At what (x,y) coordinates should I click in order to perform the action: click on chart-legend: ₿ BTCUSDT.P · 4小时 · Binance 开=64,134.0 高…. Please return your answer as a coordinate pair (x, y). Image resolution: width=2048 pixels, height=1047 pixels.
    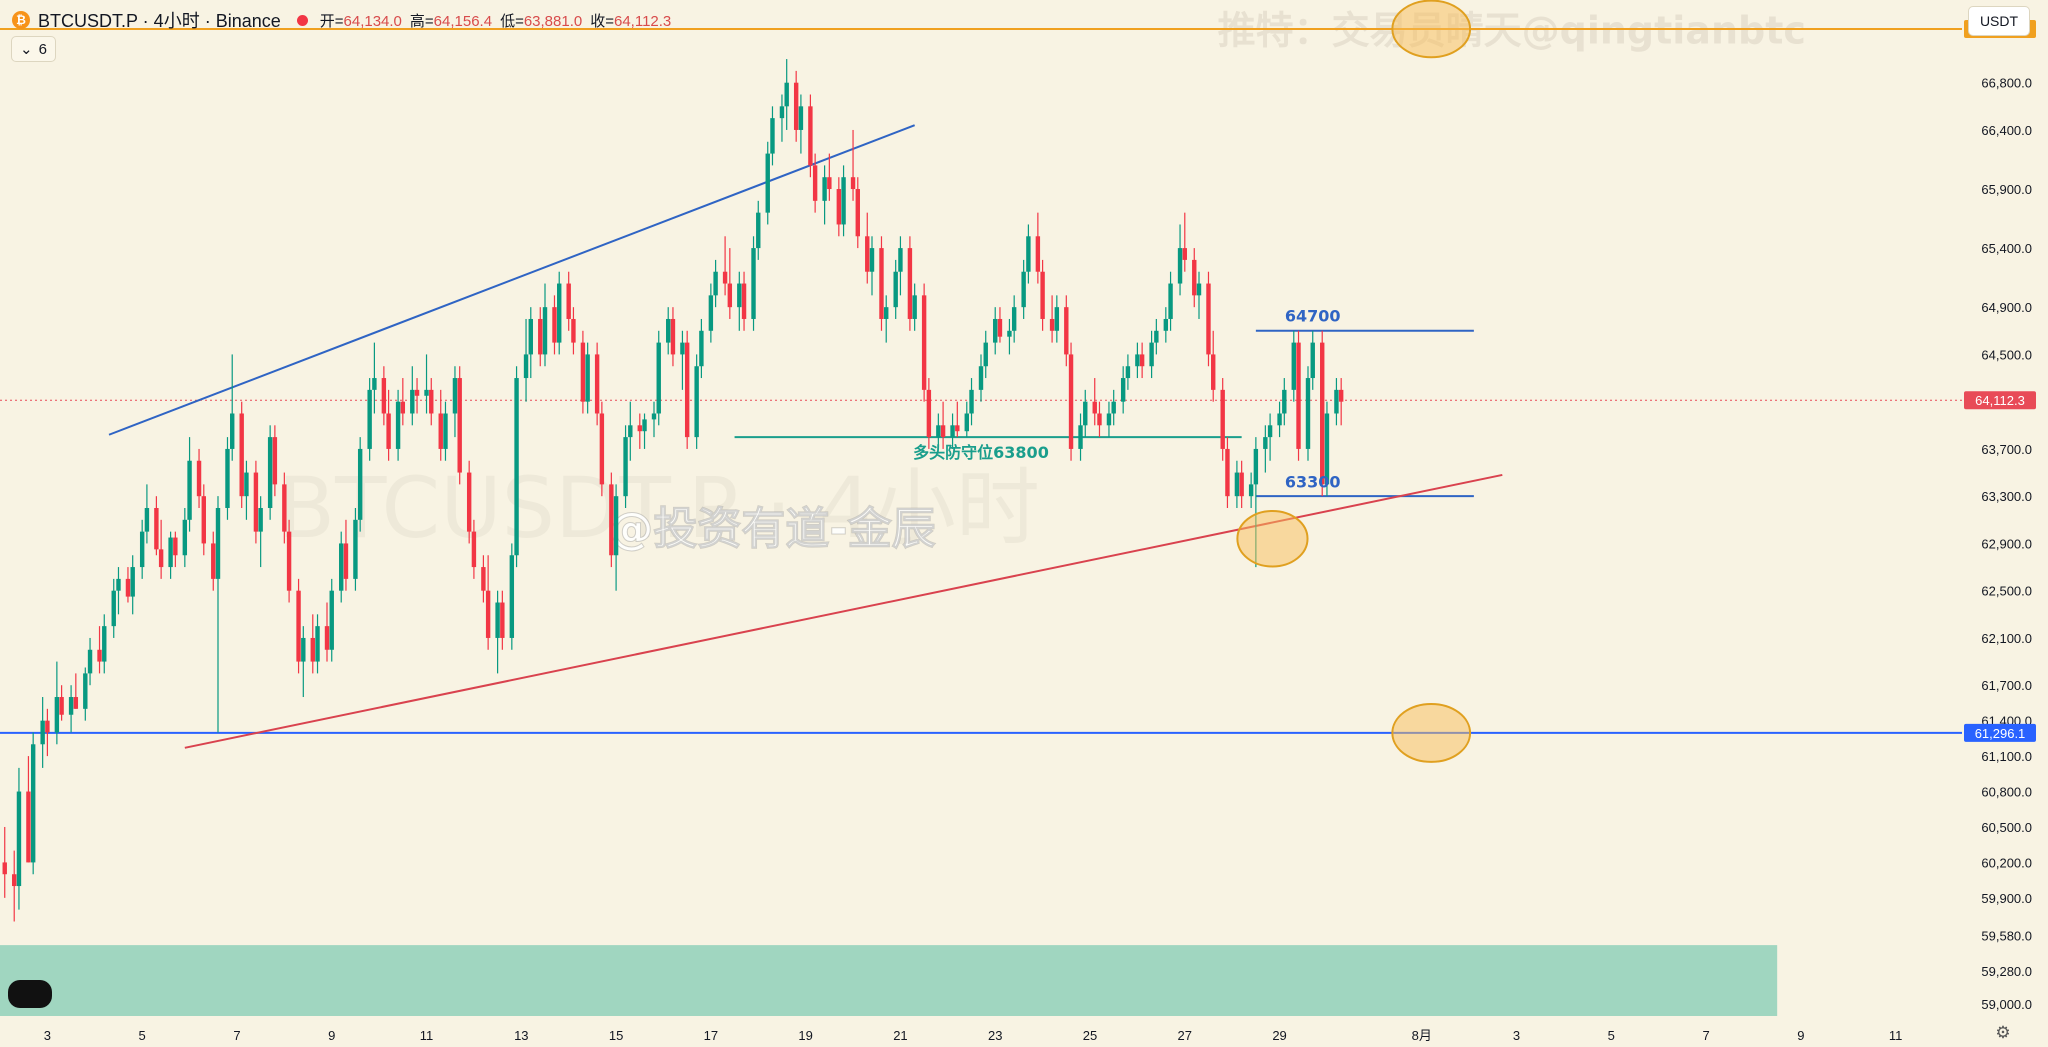
    Looking at the image, I should click on (341, 20).